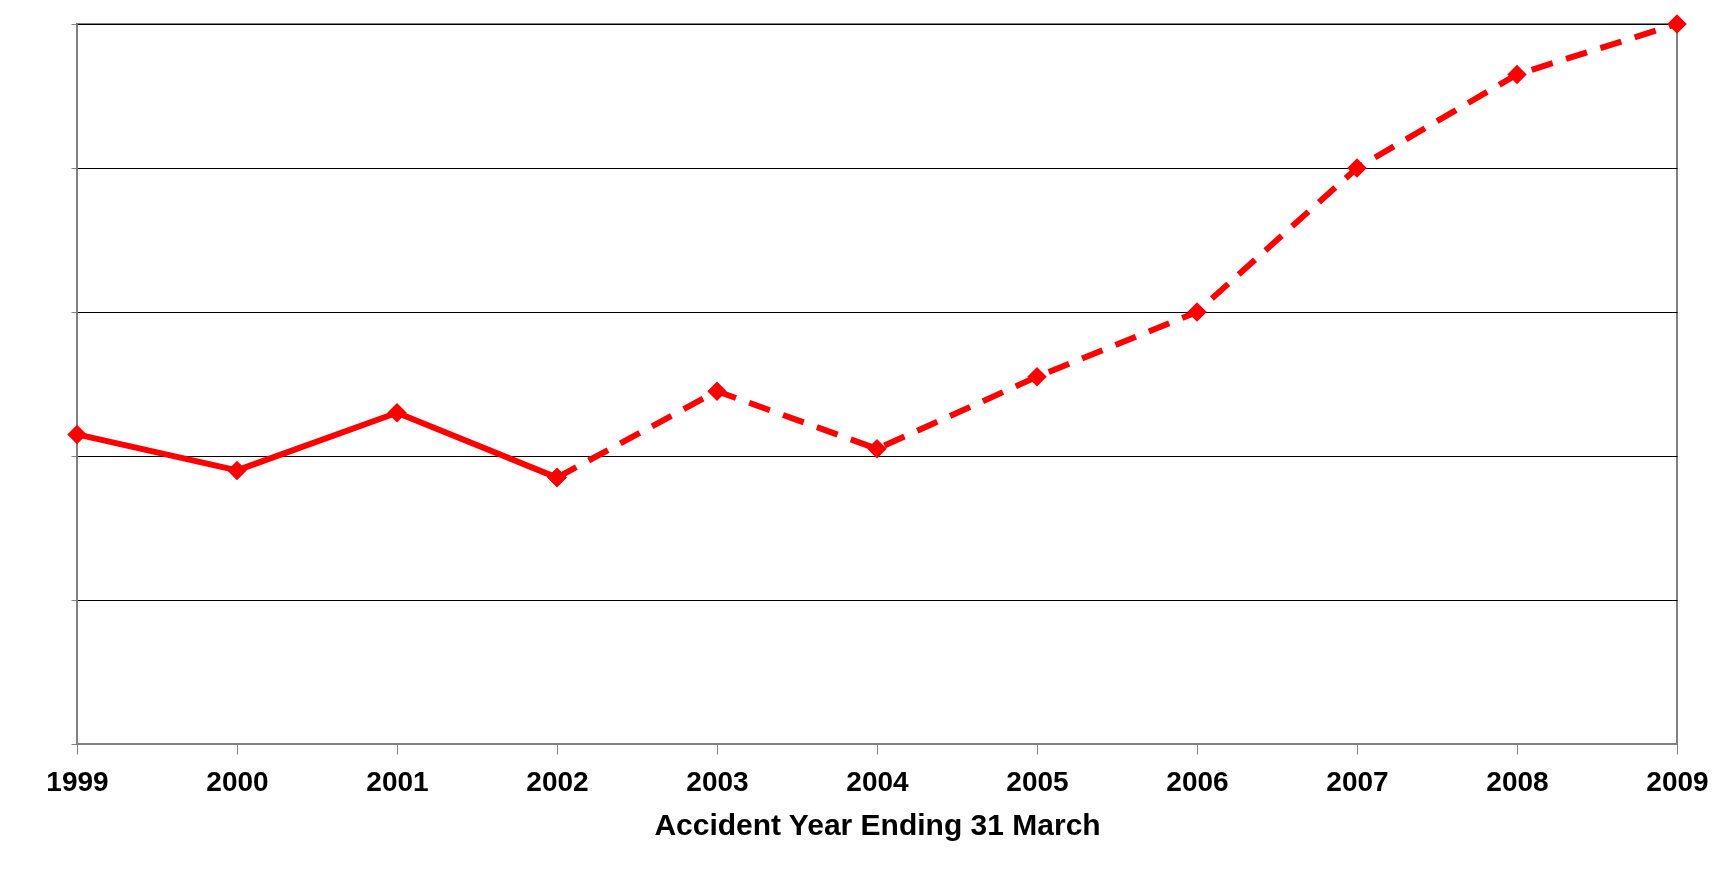  I want to click on x-tick-label: 1999, so click(77, 781).